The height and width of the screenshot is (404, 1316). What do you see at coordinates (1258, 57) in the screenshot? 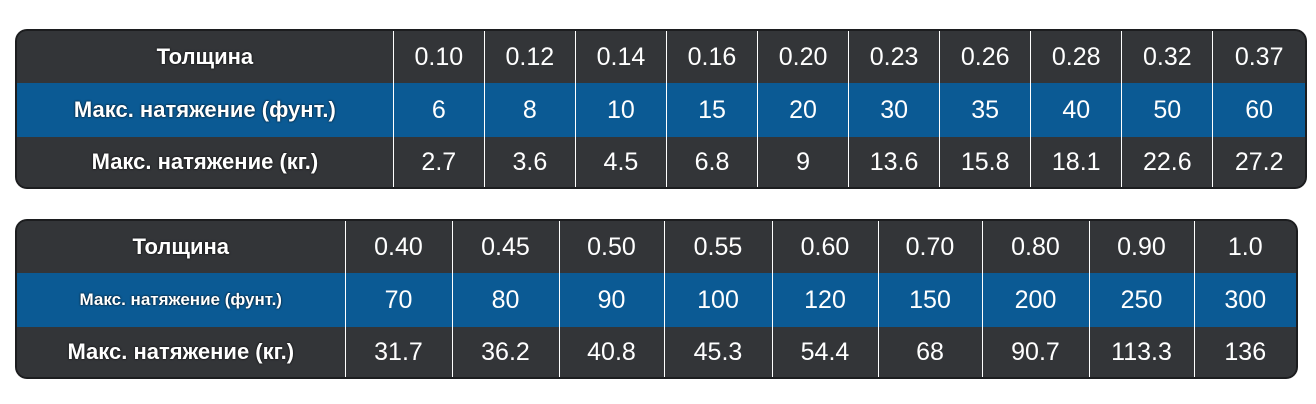
I see `thickness-cell: 0.37` at bounding box center [1258, 57].